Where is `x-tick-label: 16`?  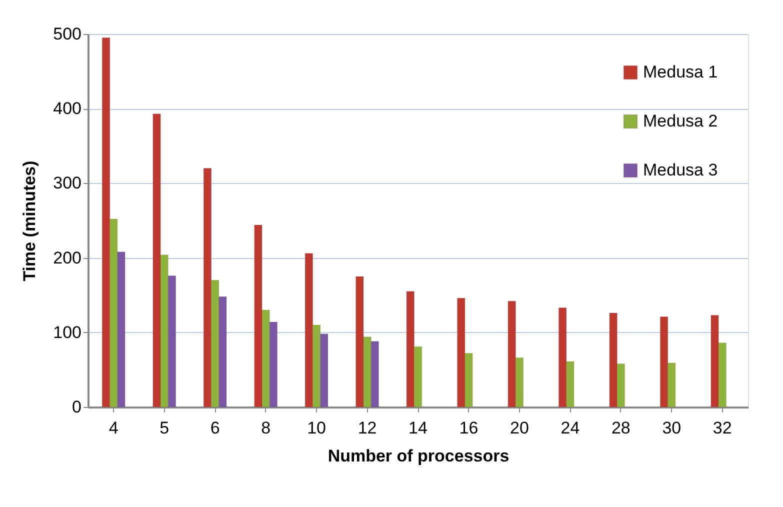 x-tick-label: 16 is located at coordinates (468, 428).